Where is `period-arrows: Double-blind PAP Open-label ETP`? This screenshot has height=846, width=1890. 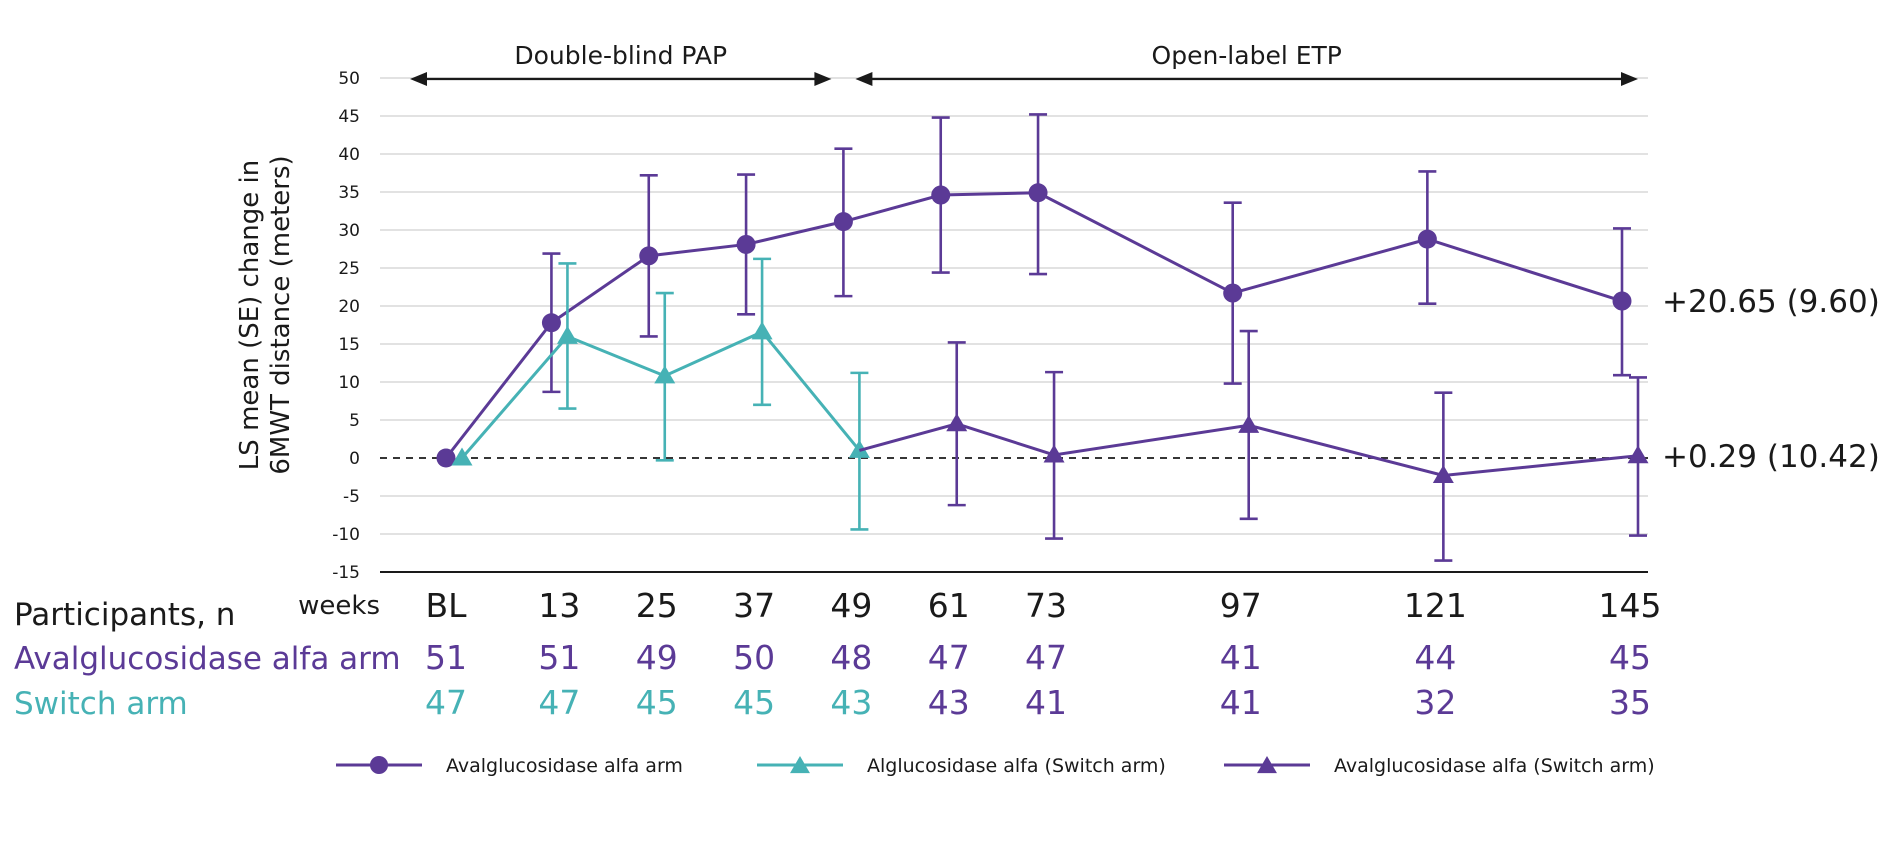
period-arrows: Double-blind PAP Open-label ETP is located at coordinates (1024, 63).